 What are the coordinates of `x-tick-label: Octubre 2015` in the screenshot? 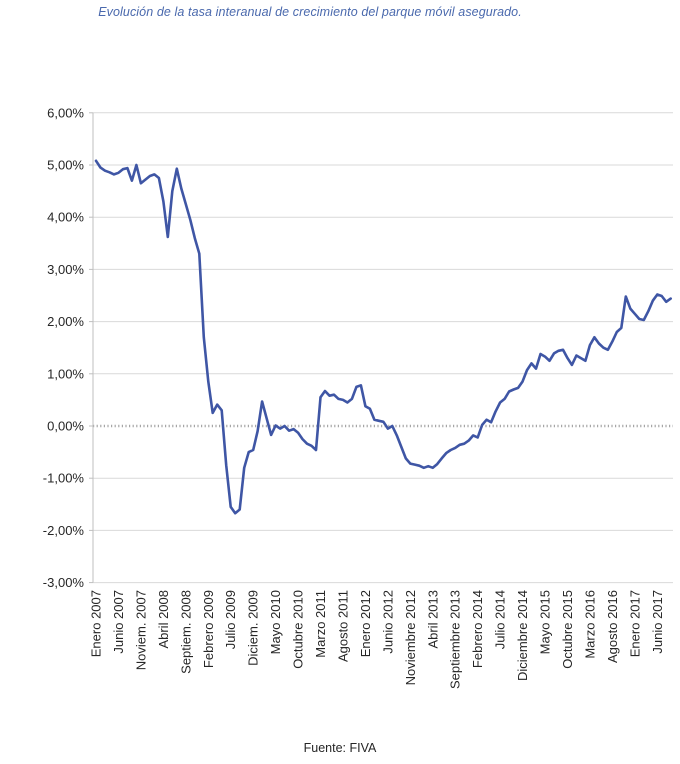 It's located at (567, 629).